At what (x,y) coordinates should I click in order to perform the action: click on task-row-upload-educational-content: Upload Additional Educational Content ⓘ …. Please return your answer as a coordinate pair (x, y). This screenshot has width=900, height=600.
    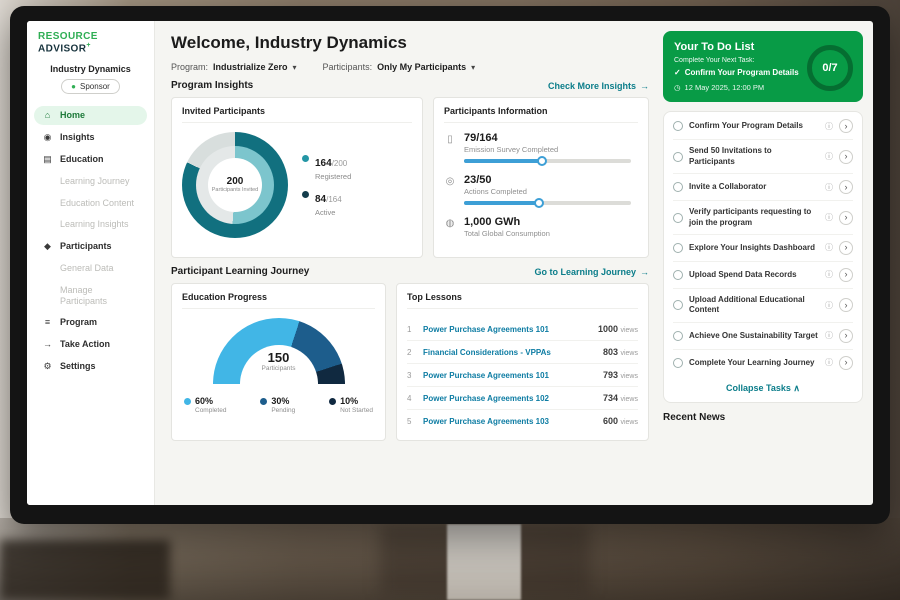
    Looking at the image, I should click on (763, 306).